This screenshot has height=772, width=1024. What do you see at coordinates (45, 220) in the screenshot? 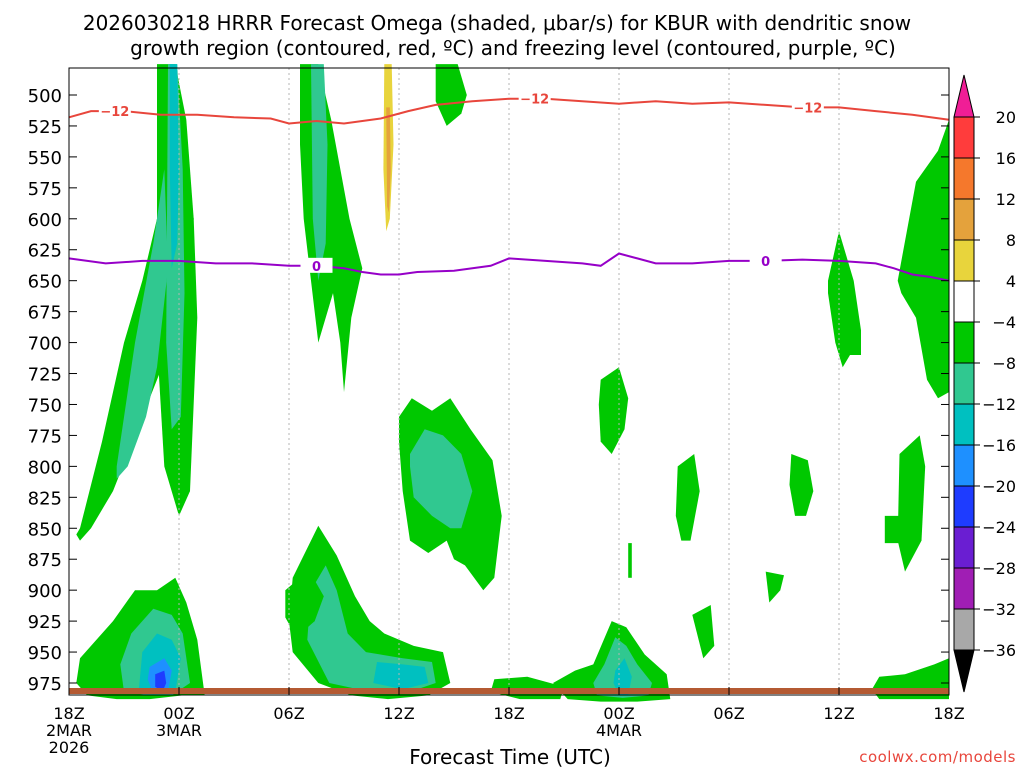
I see `y-tick-label-600: 600` at bounding box center [45, 220].